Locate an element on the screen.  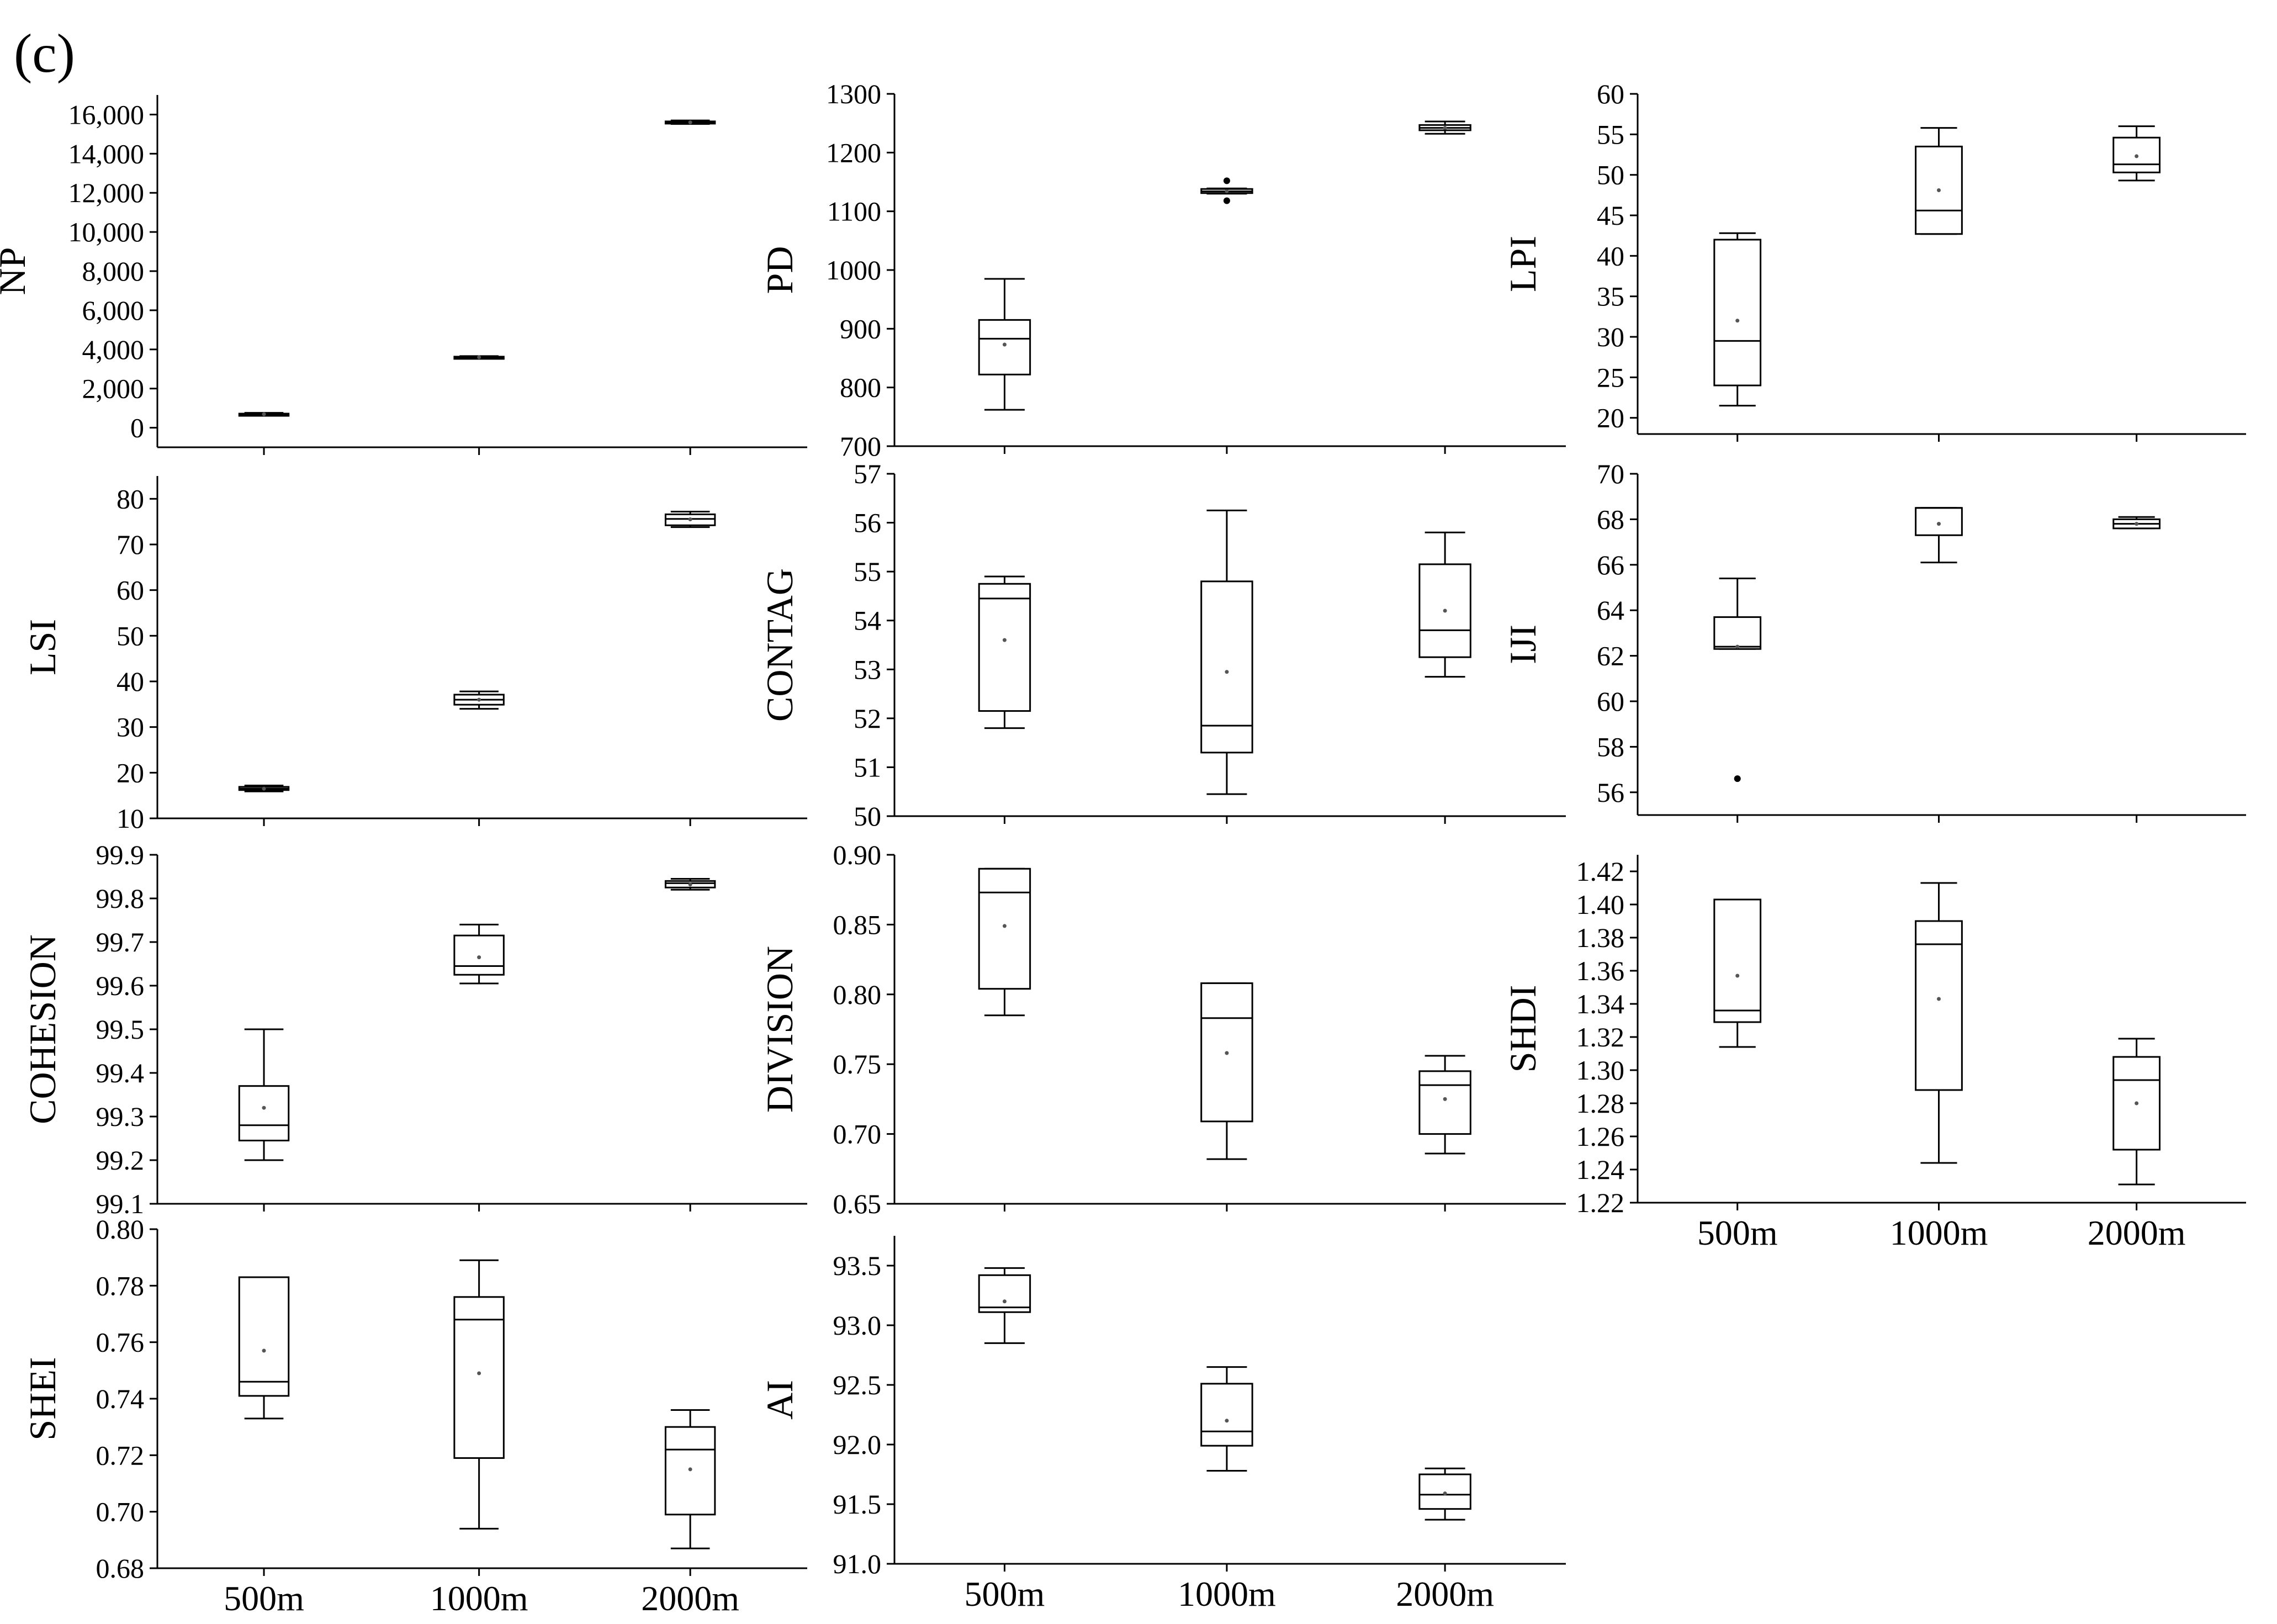
y-tick-label: 54 is located at coordinates (867, 620).